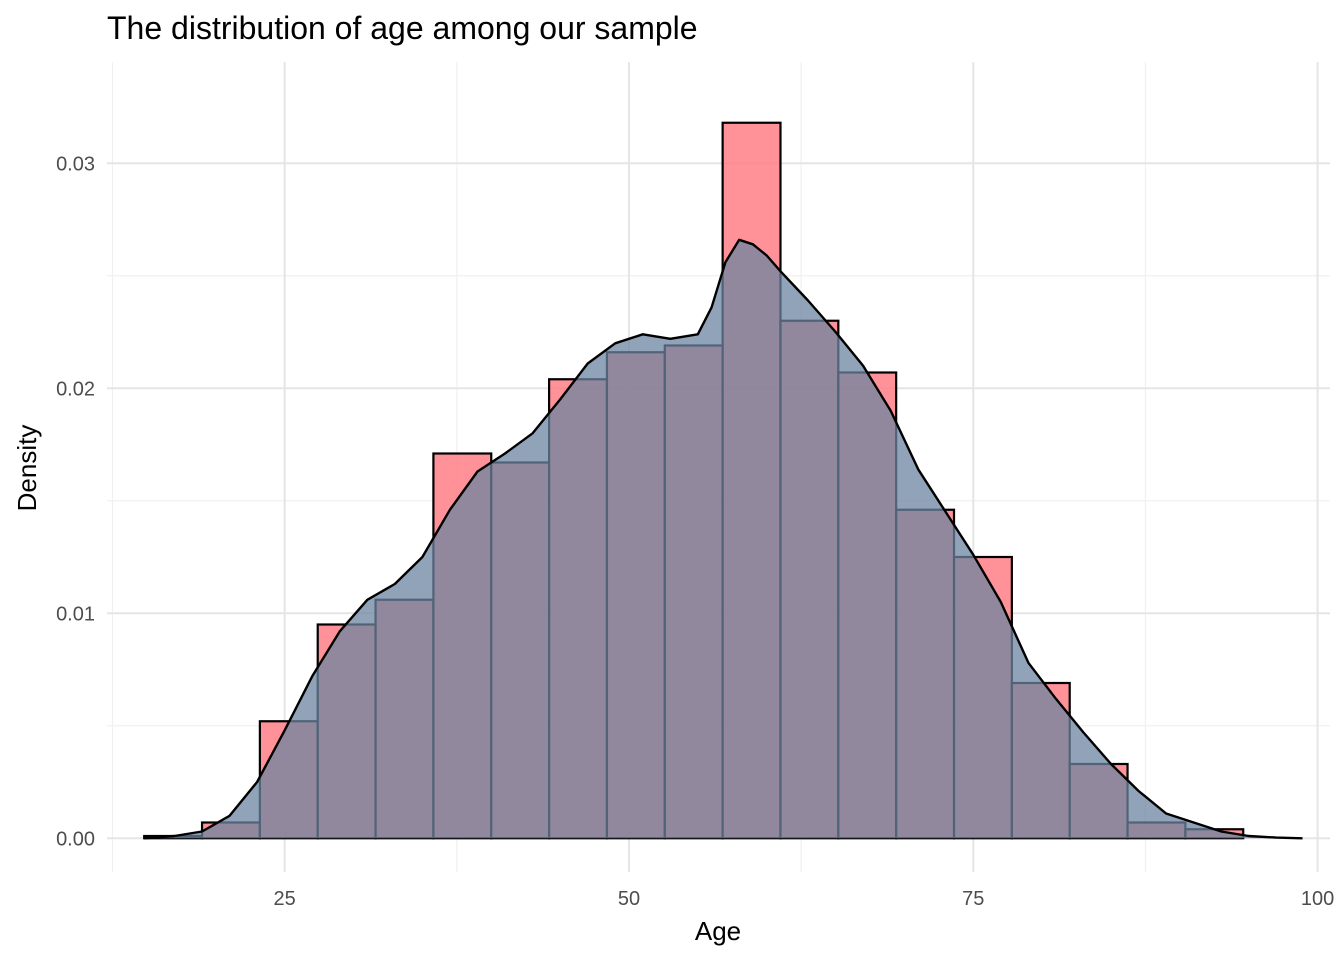  What do you see at coordinates (718, 931) in the screenshot?
I see `x-axis-title: Age` at bounding box center [718, 931].